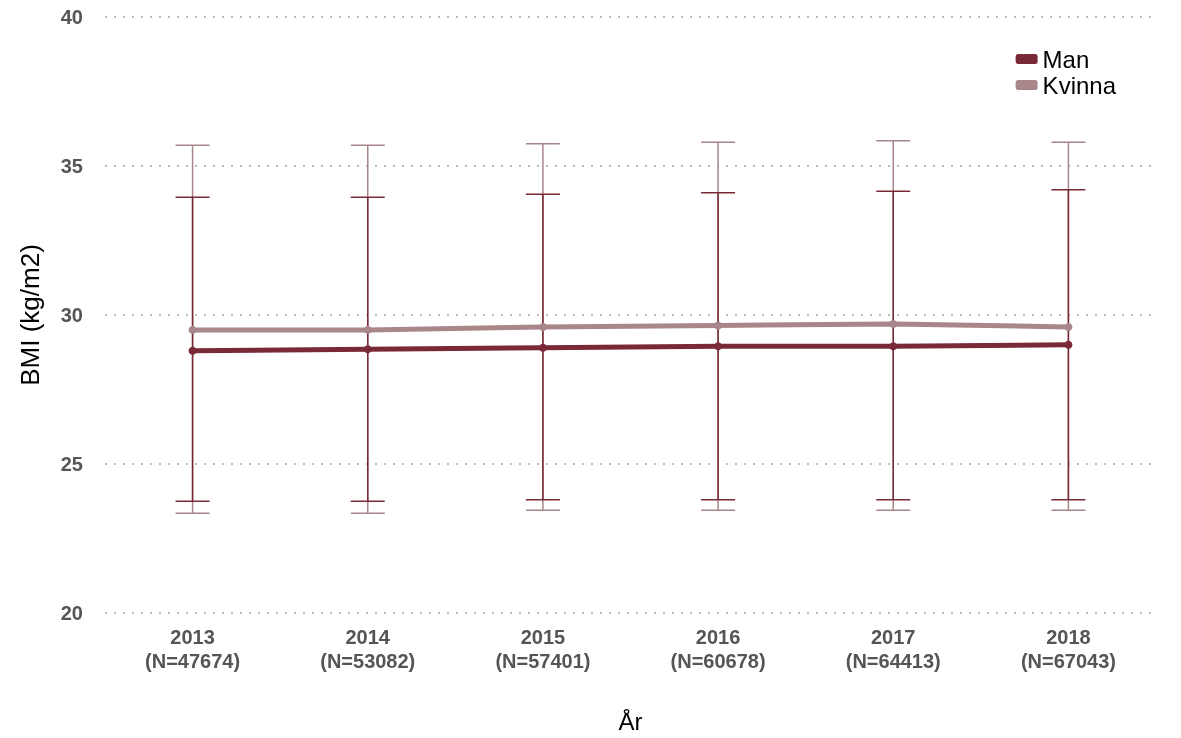  Describe the element at coordinates (718, 649) in the screenshot. I see `x-tick-label: 2016 (N=60678)` at that location.